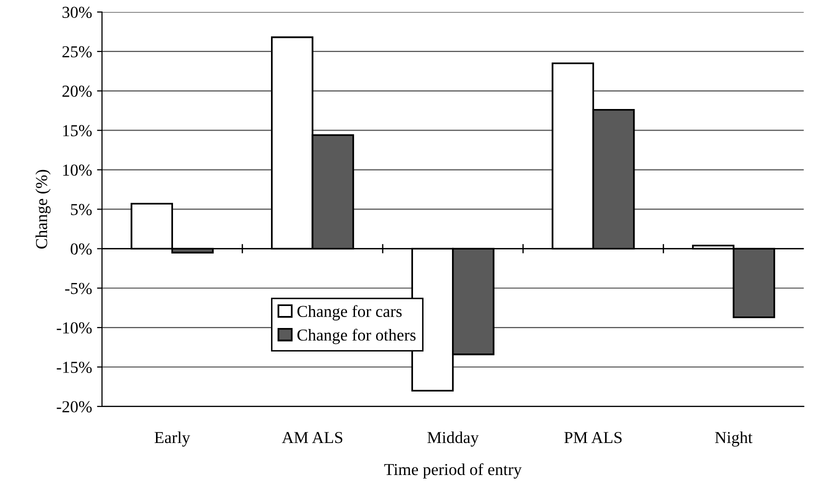  What do you see at coordinates (453, 471) in the screenshot?
I see `x-axis-title: Time period of entry` at bounding box center [453, 471].